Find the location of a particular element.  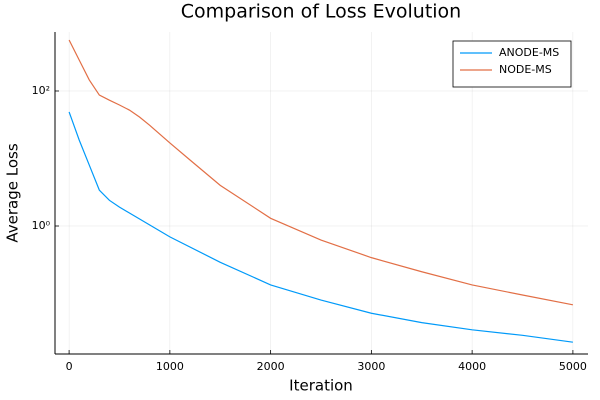

y-axis-label: Average Loss is located at coordinates (13, 192).